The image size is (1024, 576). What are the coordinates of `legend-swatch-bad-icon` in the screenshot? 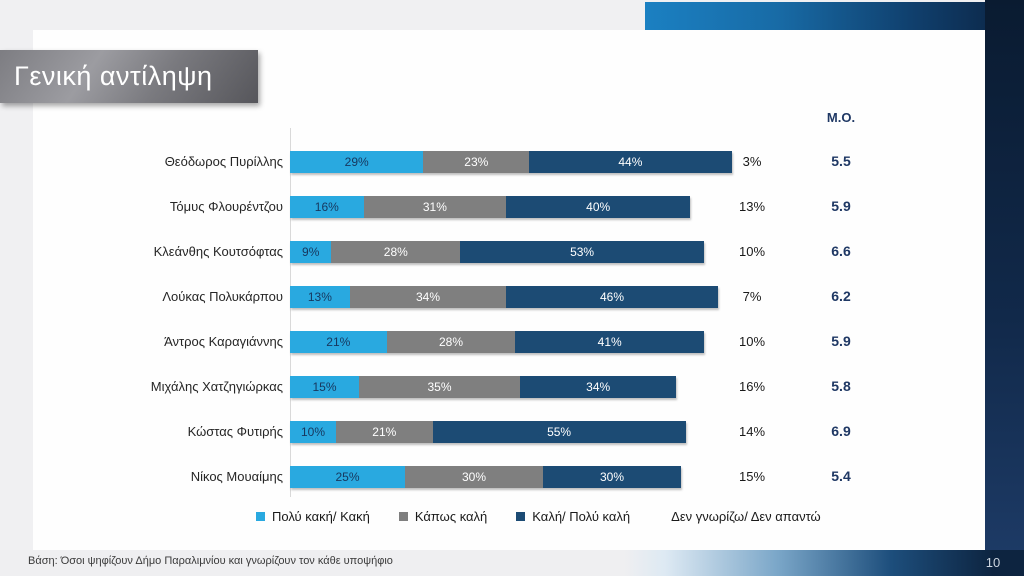 It's located at (260, 516).